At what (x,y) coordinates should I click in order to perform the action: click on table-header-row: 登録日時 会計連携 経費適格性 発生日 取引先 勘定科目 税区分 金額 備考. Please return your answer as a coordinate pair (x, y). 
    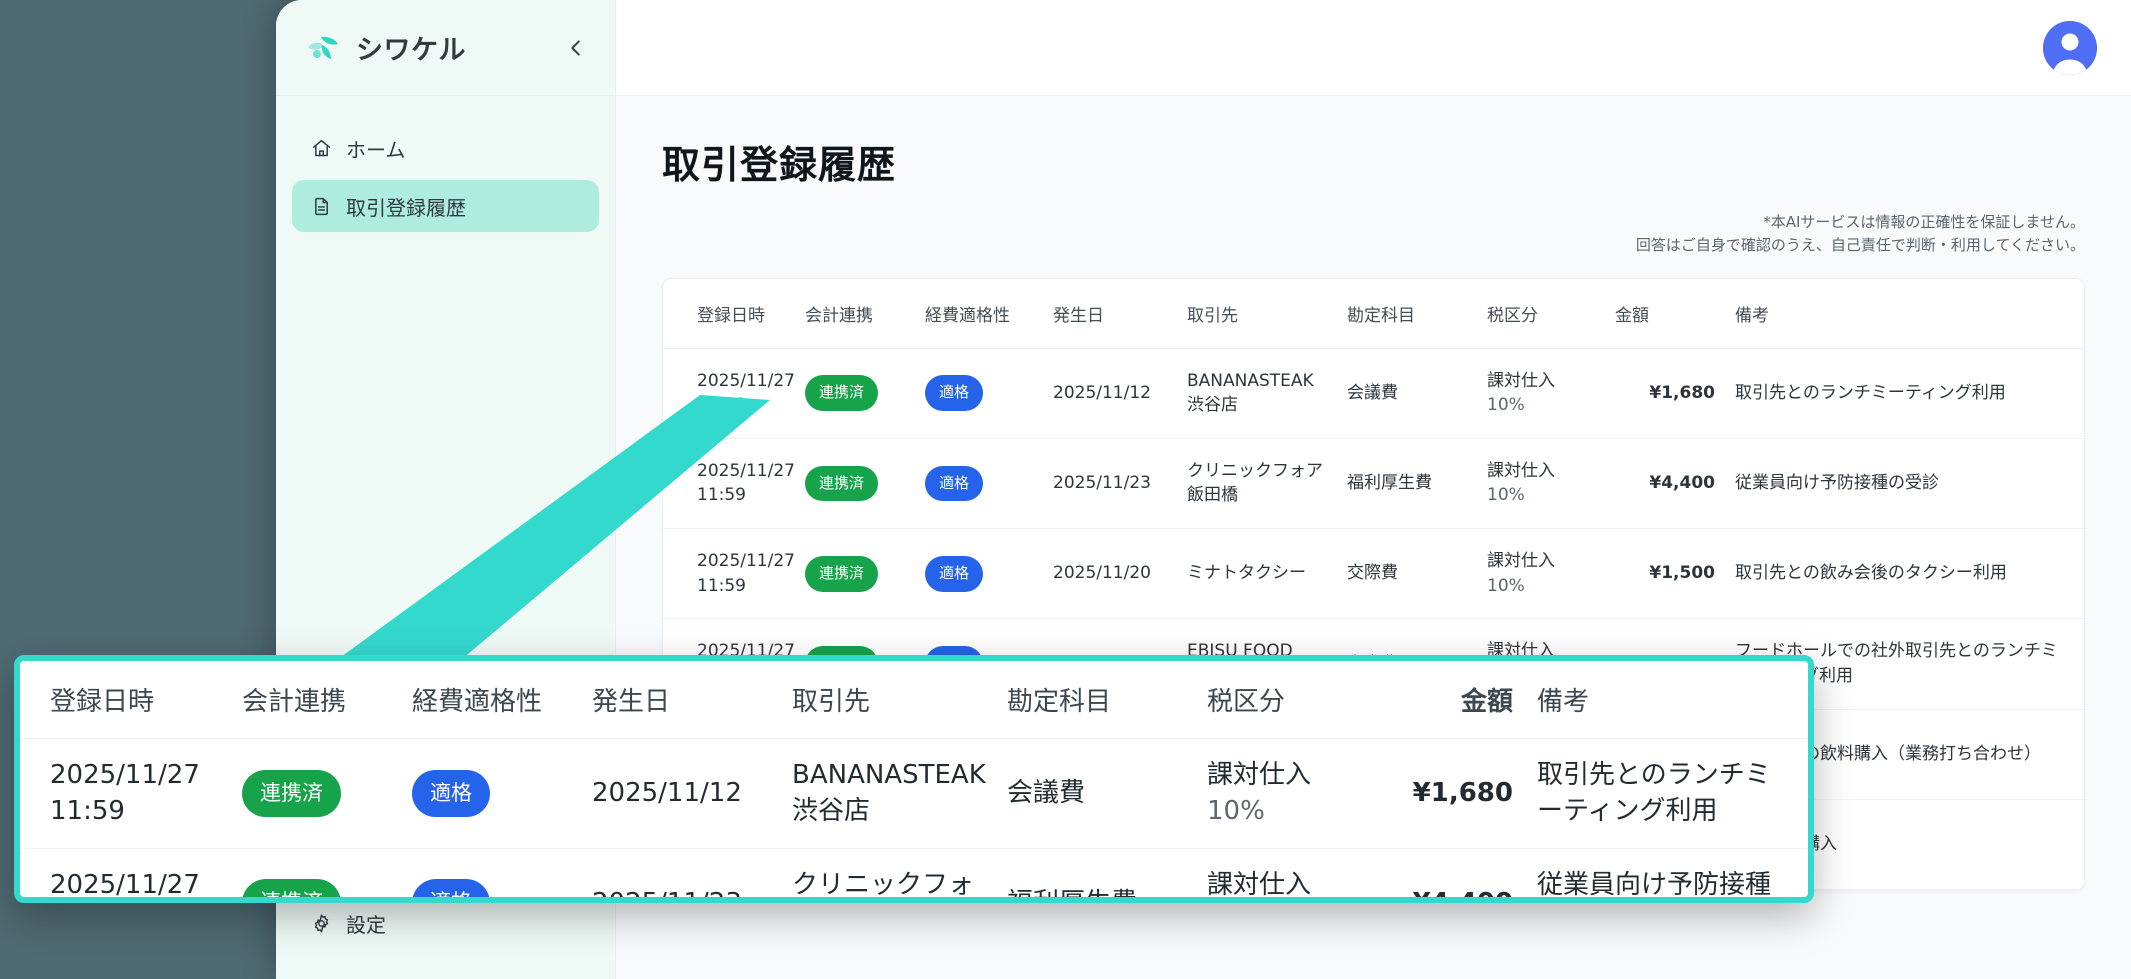
    Looking at the image, I should click on (1373, 313).